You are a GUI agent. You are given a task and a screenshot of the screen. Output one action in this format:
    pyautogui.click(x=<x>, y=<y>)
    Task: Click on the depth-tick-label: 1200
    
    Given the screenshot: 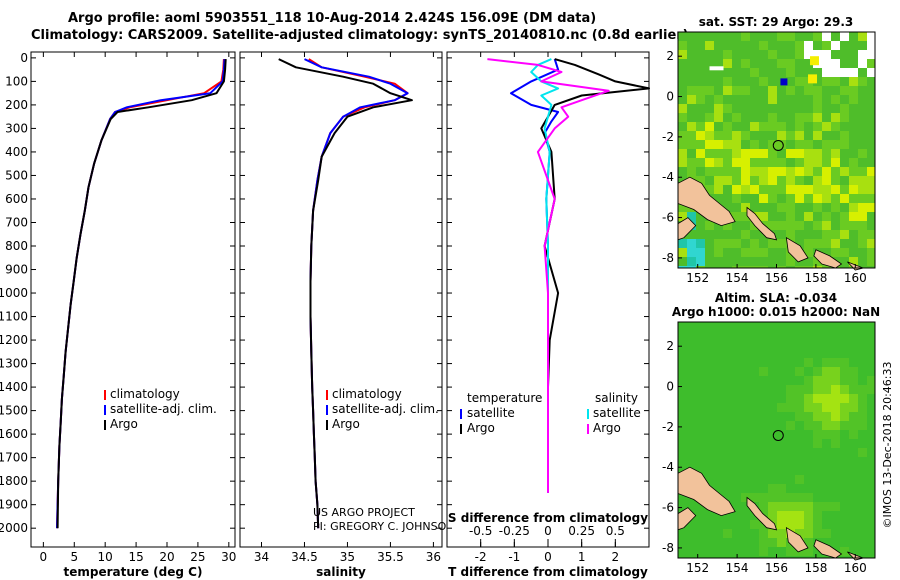 What is the action you would take?
    pyautogui.click(x=14, y=340)
    